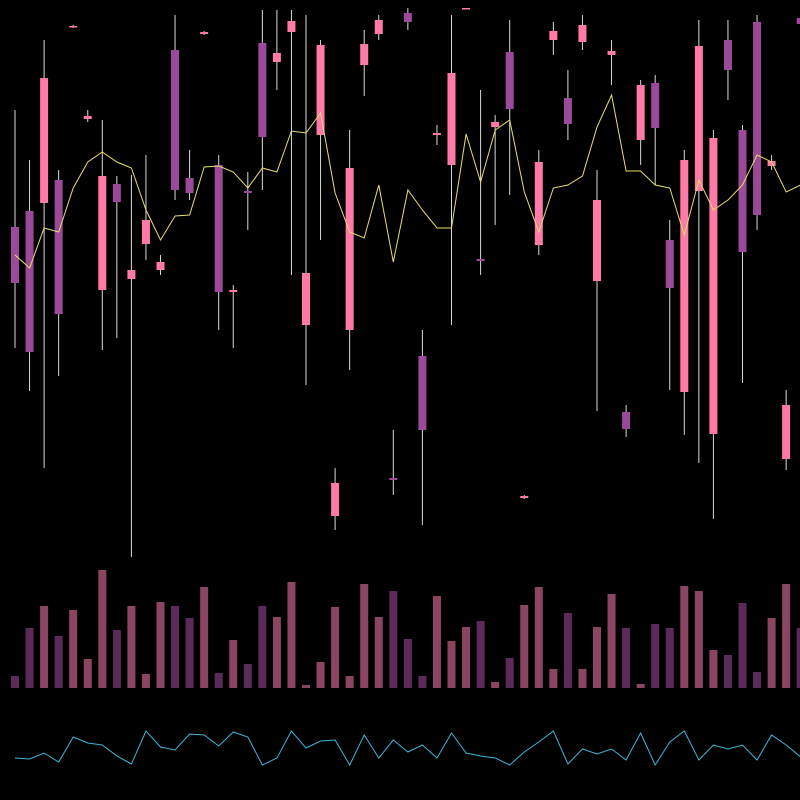 Image resolution: width=800 pixels, height=800 pixels. I want to click on oscillator-line, so click(407, 748).